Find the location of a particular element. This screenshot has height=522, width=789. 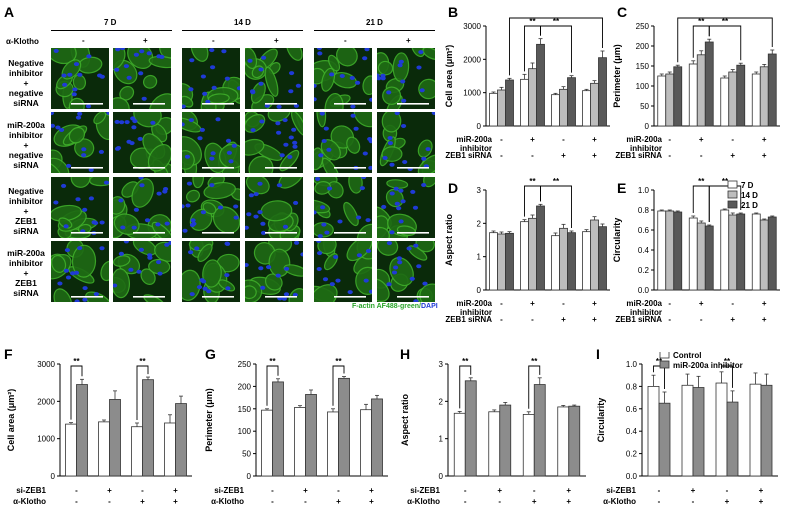

legend-label-2: 14 D is located at coordinates (749, 195).